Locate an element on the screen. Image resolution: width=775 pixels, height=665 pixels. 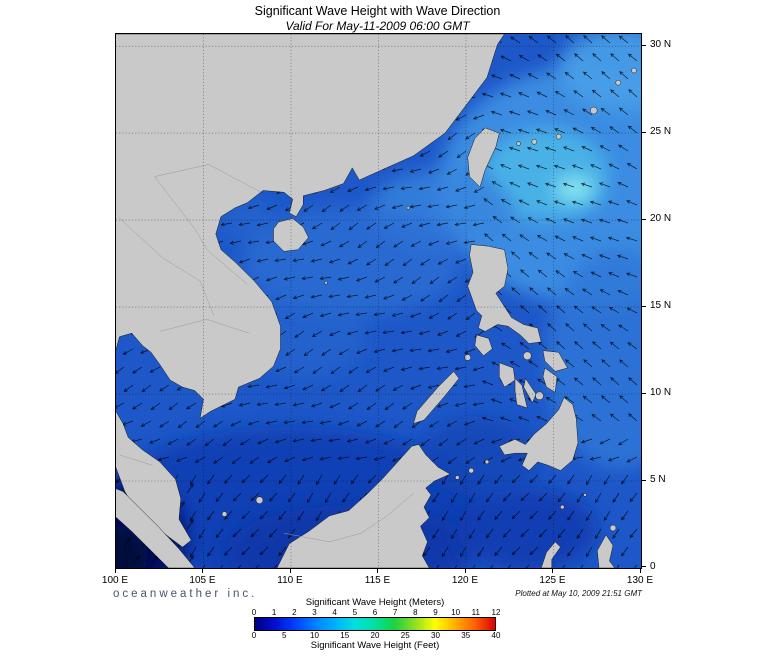
legend-meters-tick: 4 is located at coordinates (334, 612).